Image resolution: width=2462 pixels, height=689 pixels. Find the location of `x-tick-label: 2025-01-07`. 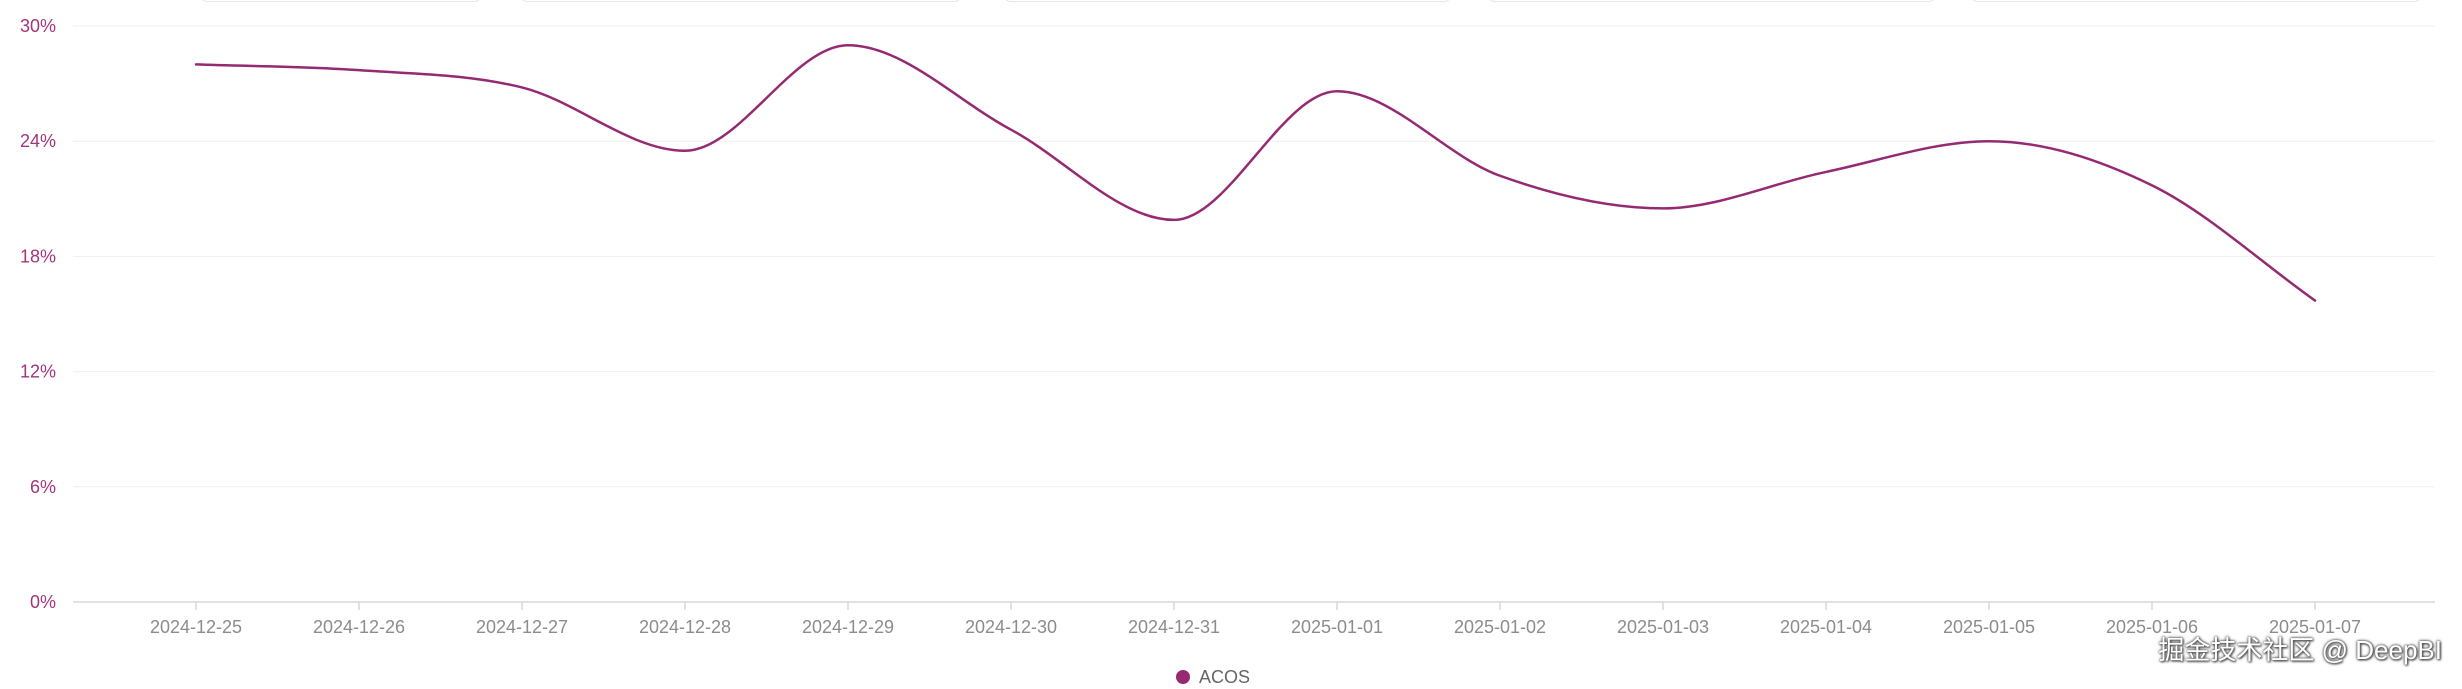

x-tick-label: 2025-01-07 is located at coordinates (2315, 627).